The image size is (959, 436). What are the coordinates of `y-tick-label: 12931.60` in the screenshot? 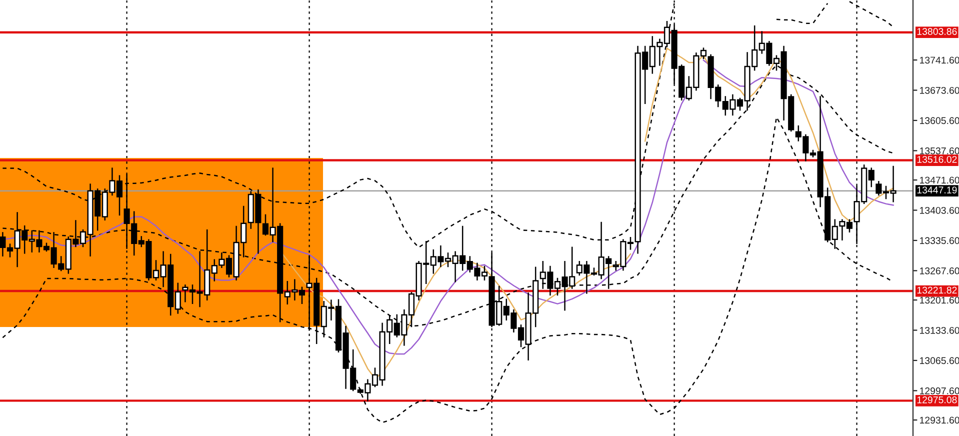 It's located at (939, 420).